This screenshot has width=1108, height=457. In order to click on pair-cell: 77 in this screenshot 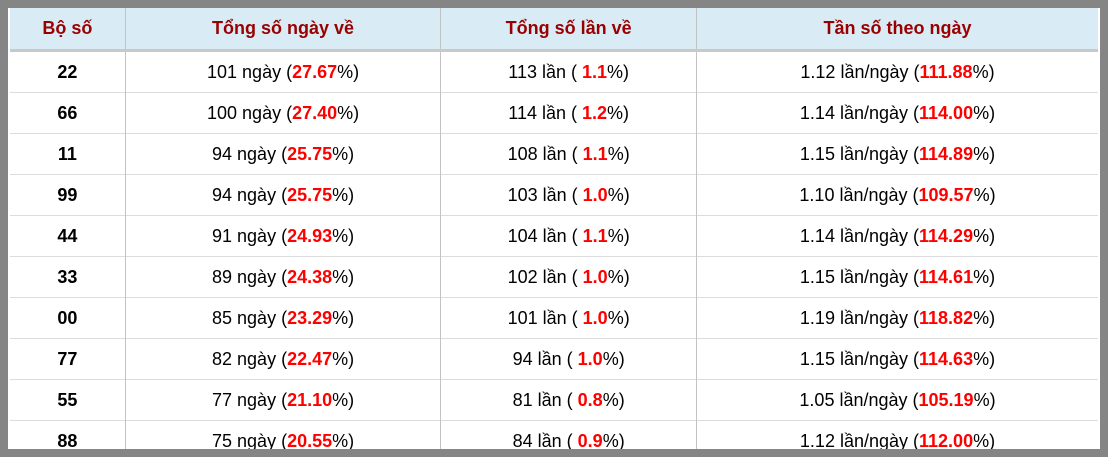, I will do `click(68, 359)`.